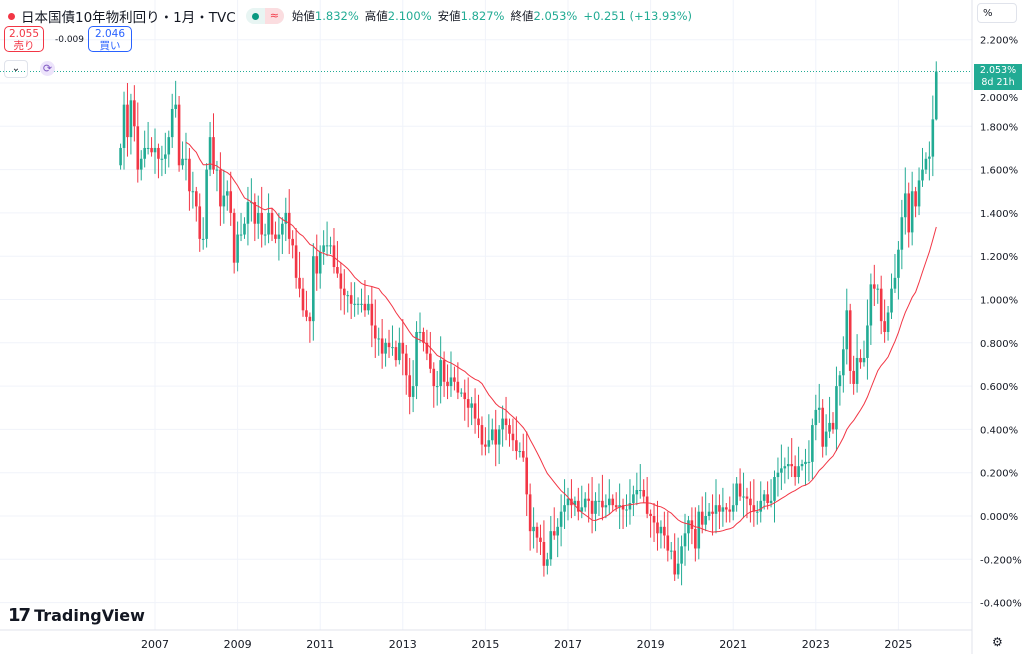  I want to click on buy-price: 2.046, so click(110, 34).